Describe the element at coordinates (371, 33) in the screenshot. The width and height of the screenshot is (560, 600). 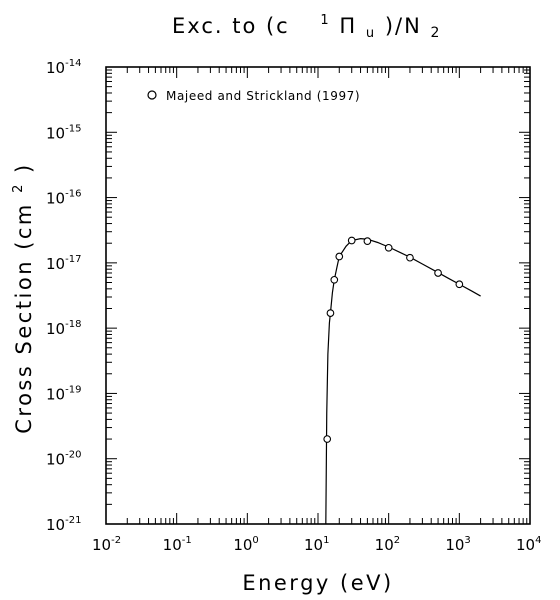
I see `chart-title-sub: u` at that location.